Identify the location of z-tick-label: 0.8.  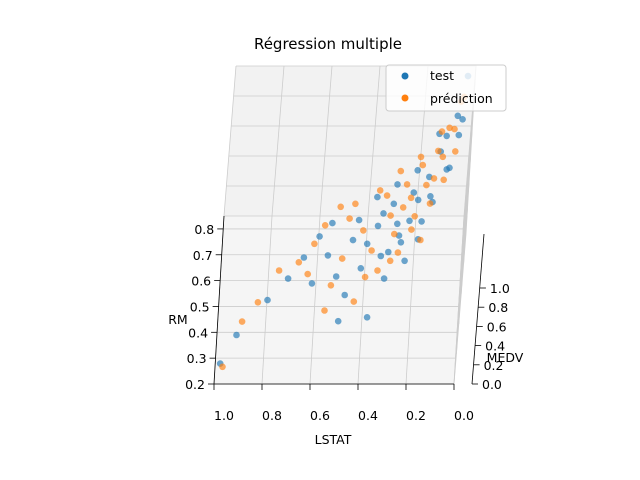
(498, 307).